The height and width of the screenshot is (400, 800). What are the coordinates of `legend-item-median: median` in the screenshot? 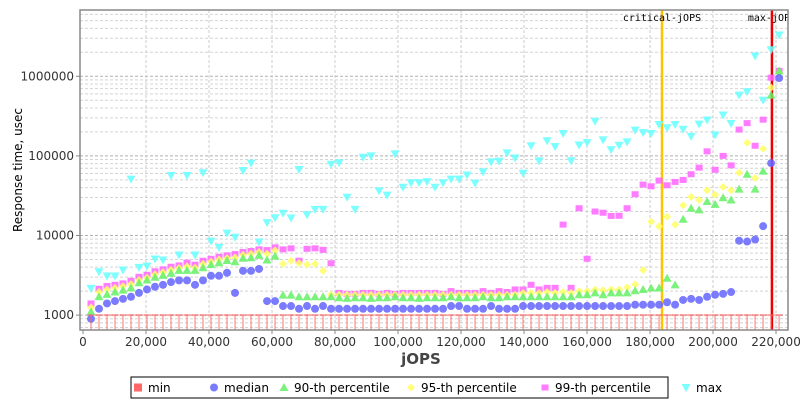 It's located at (239, 388).